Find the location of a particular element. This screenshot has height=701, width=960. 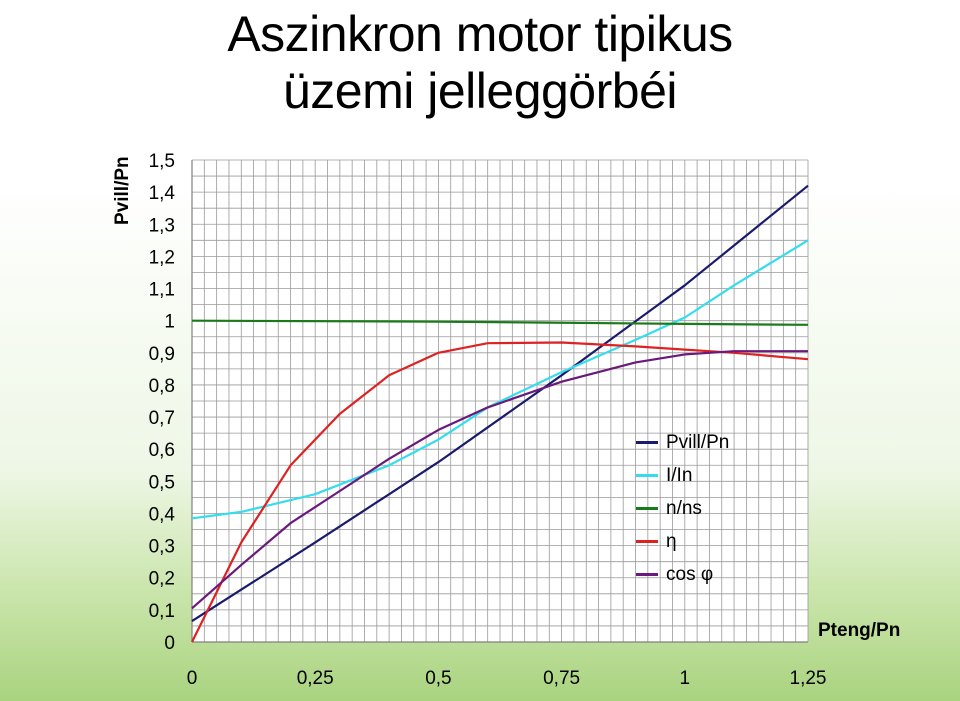

x-tick-label: 1 is located at coordinates (685, 678).